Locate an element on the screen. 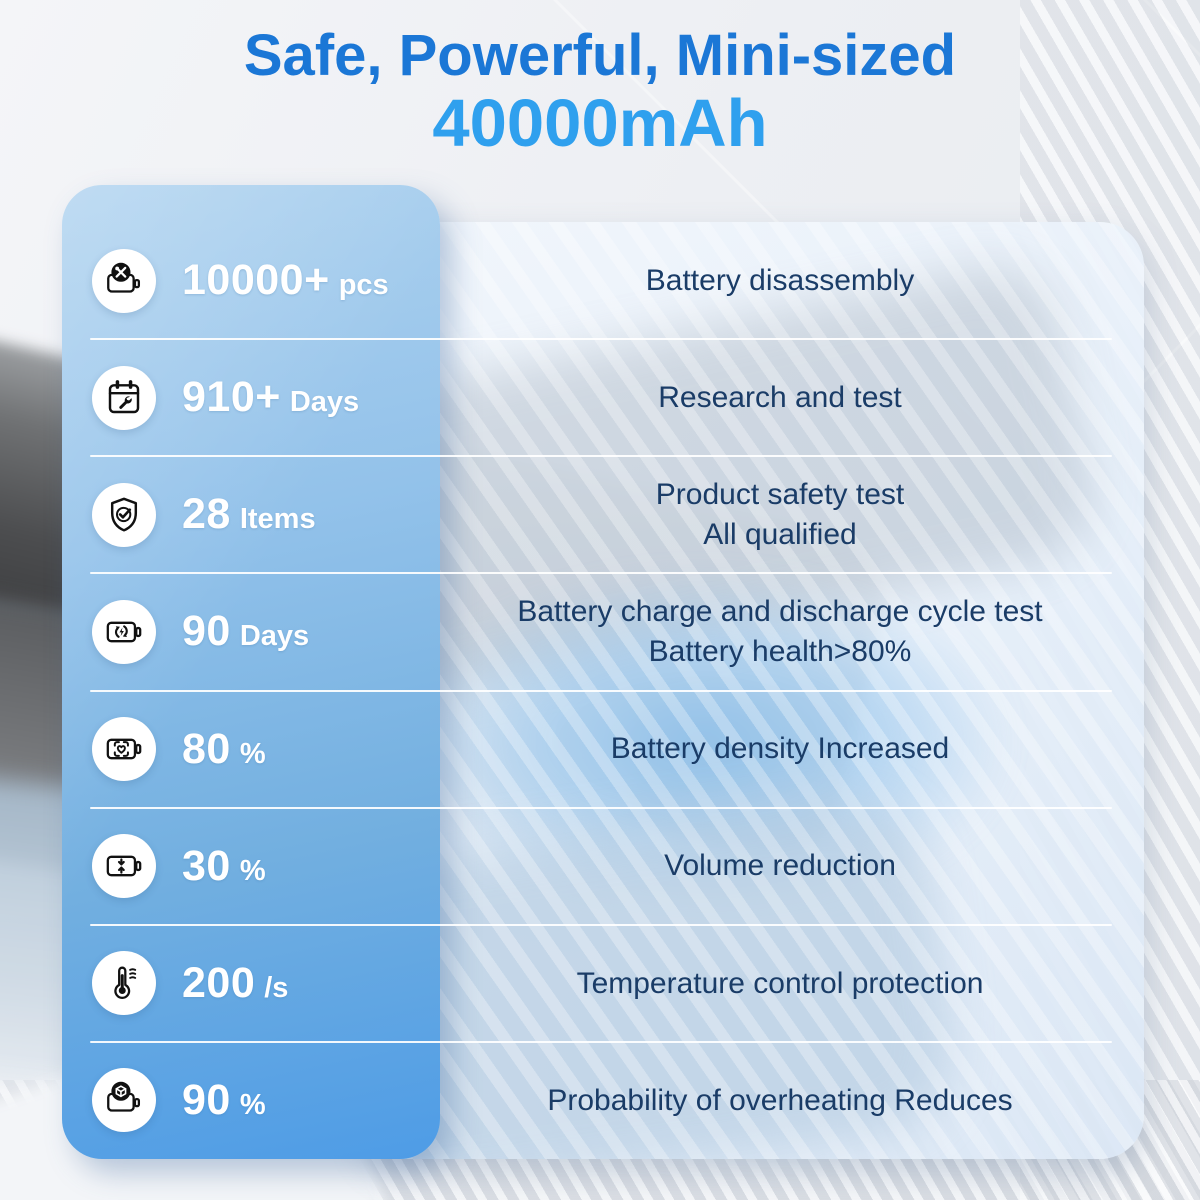  thermometer-icon is located at coordinates (125, 983).